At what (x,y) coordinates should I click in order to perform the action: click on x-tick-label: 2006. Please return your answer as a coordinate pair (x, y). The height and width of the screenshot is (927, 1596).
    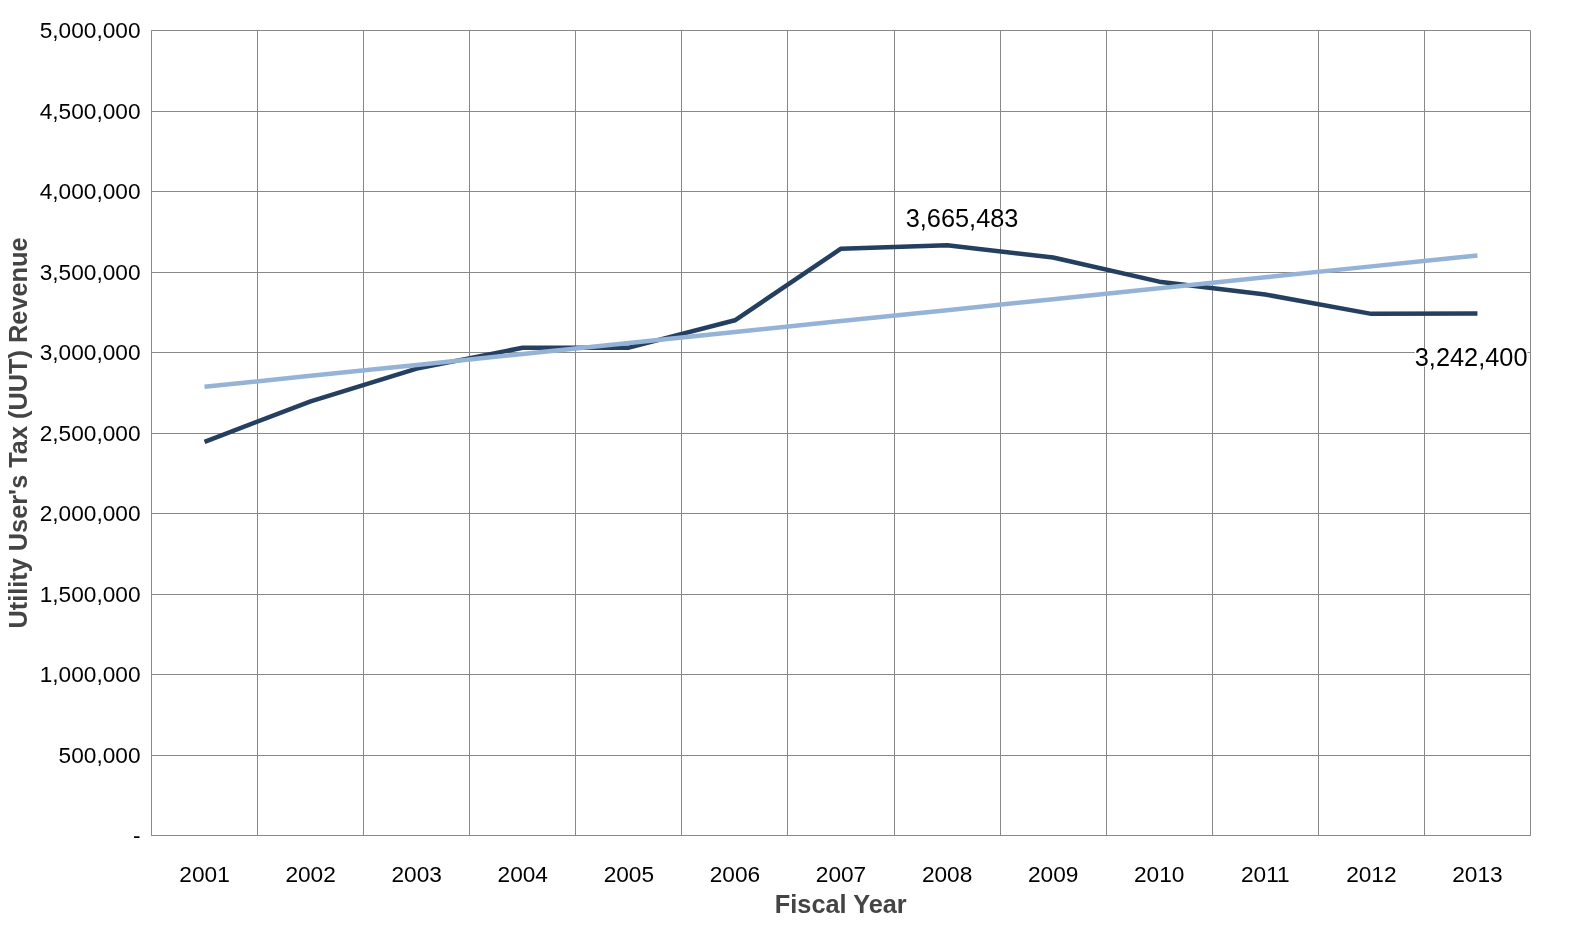
    Looking at the image, I should click on (735, 873).